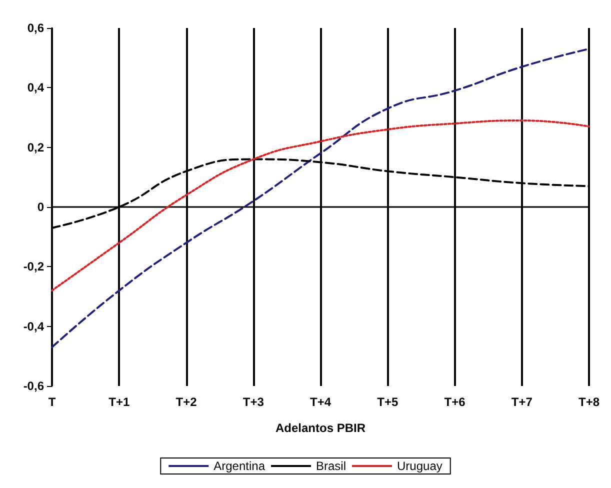 This screenshot has height=488, width=611. Describe the element at coordinates (589, 402) in the screenshot. I see `x-tick-label: T+8` at that location.